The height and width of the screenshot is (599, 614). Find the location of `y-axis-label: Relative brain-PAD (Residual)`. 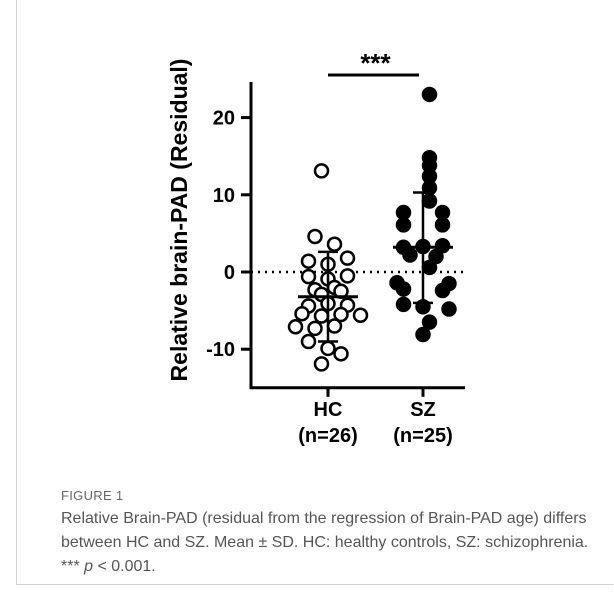

y-axis-label: Relative brain-PAD (Residual) is located at coordinates (179, 220).